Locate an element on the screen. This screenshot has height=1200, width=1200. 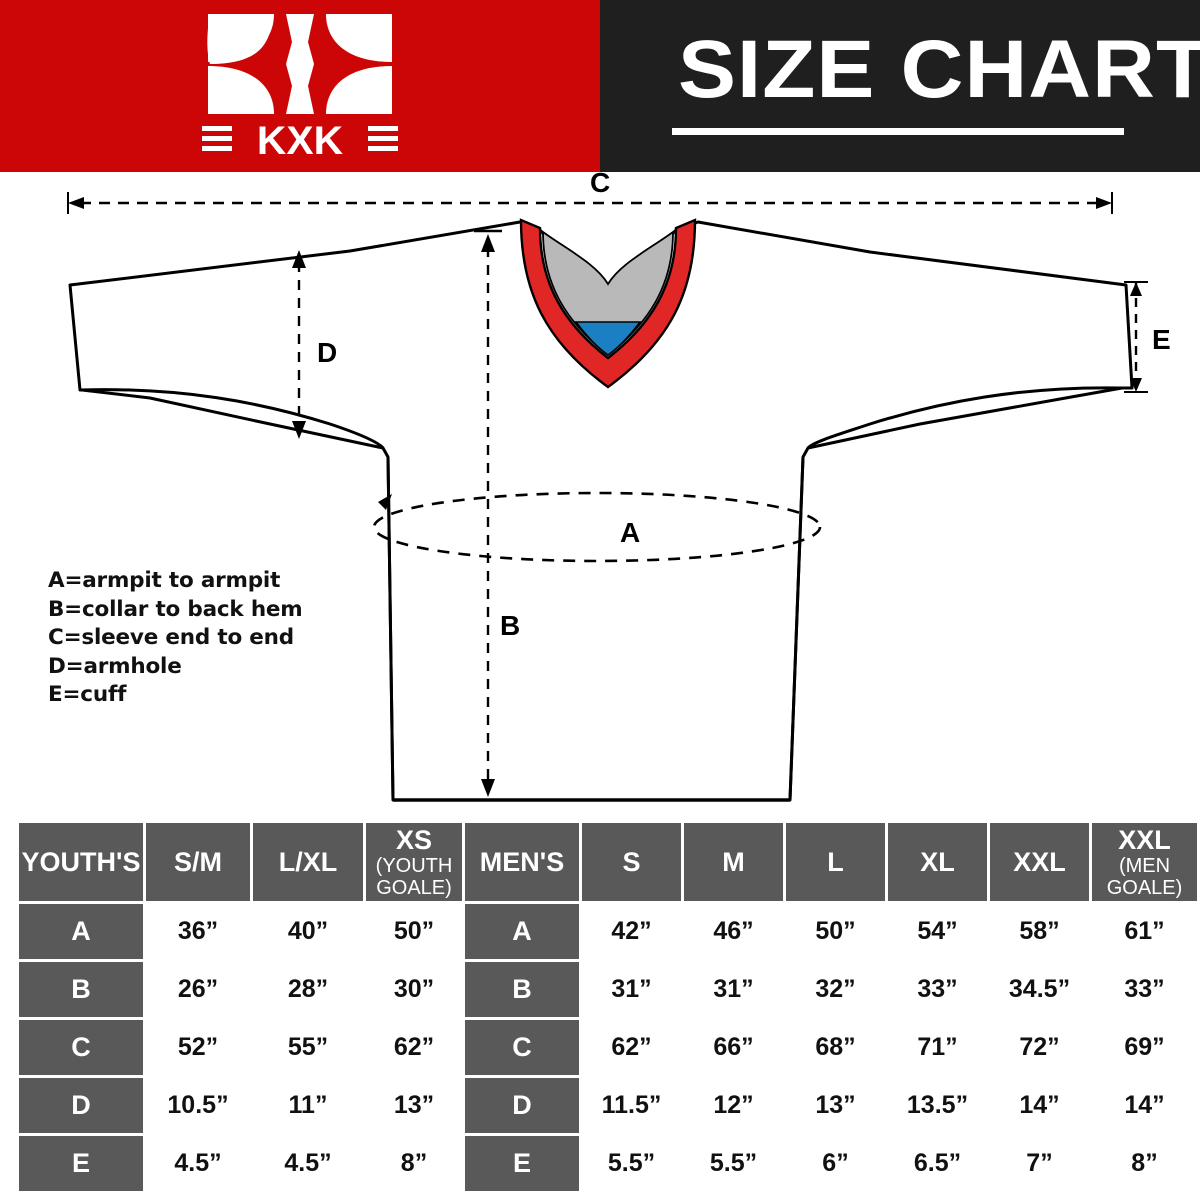
jersey-left-side-seam is located at coordinates (390, 628).